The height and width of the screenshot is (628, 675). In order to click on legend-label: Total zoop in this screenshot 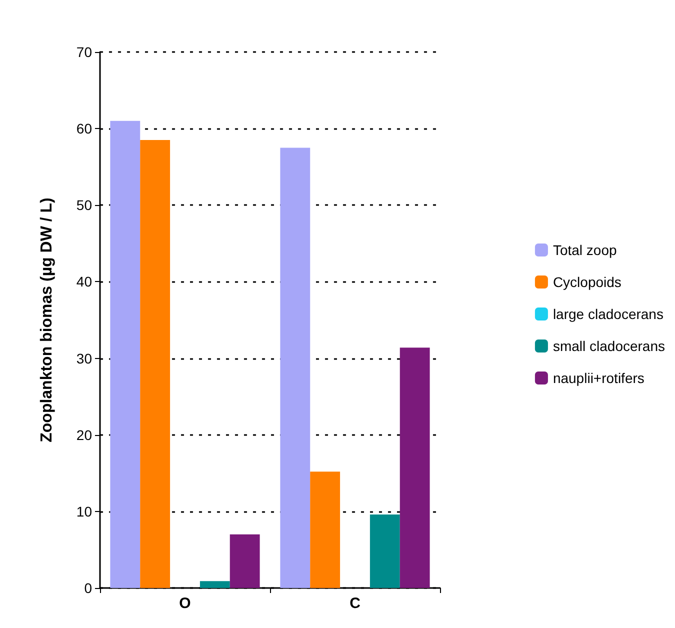, I will do `click(584, 250)`.